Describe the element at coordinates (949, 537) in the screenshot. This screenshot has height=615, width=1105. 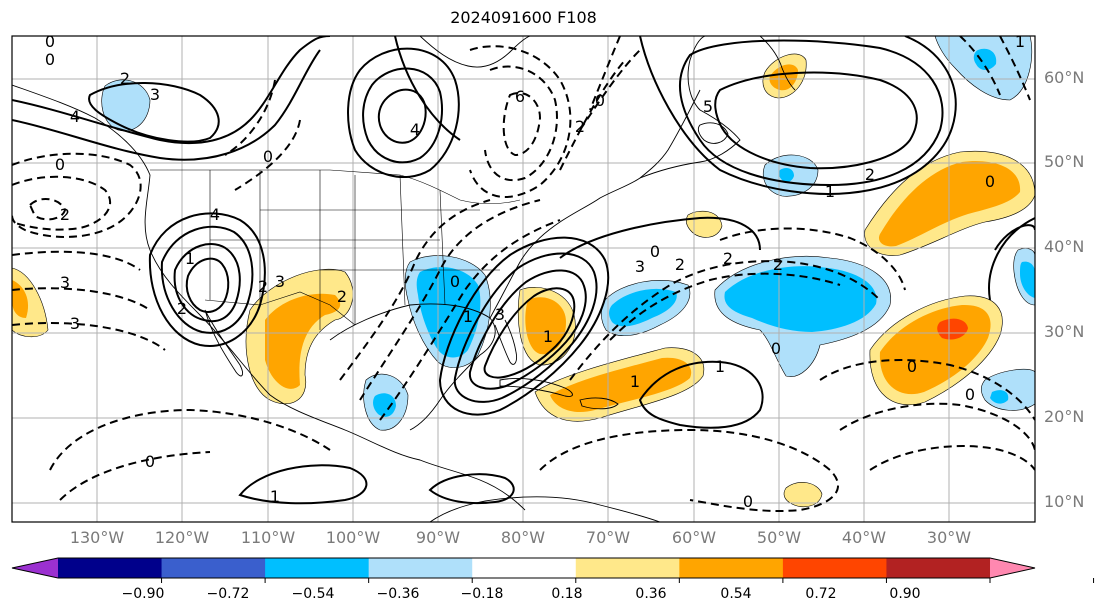
I see `lon-label: 30°W` at that location.